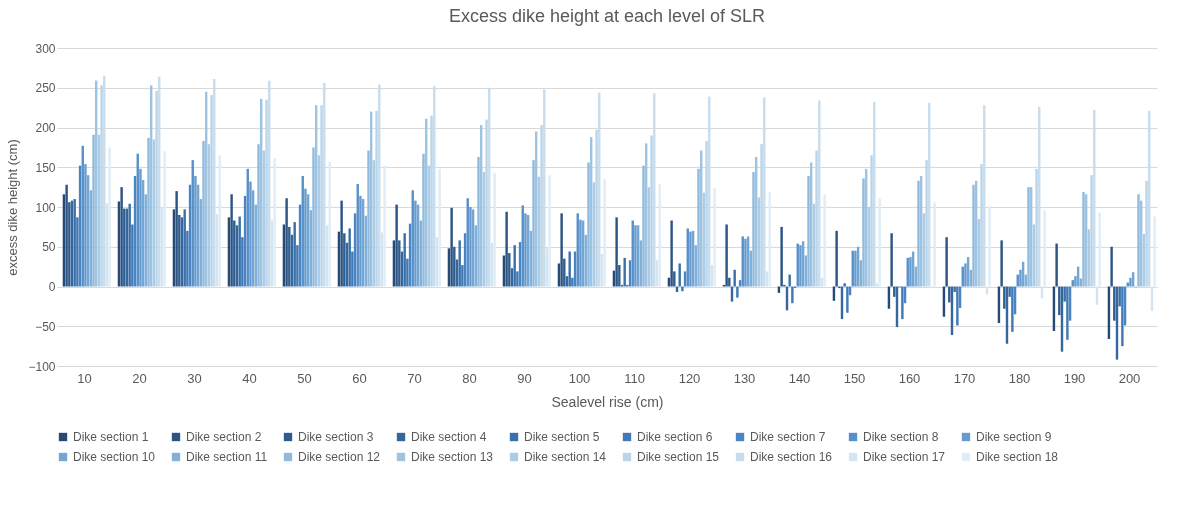 The width and height of the screenshot is (1183, 507). Describe the element at coordinates (52, 287) in the screenshot. I see `y-tick-label: 0` at that location.